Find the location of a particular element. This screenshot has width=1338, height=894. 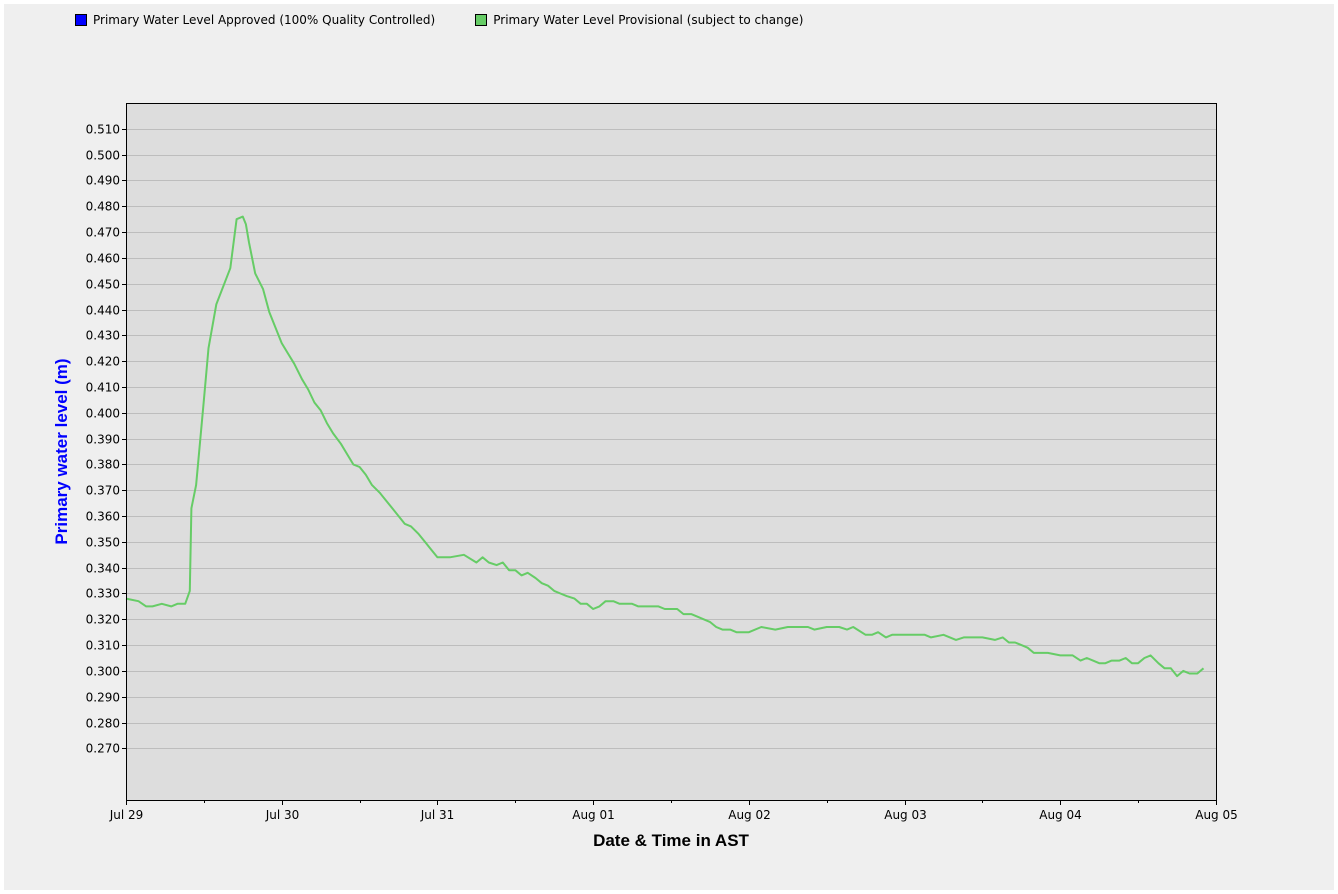

y-tick-label: 0.430 is located at coordinates (103, 336).